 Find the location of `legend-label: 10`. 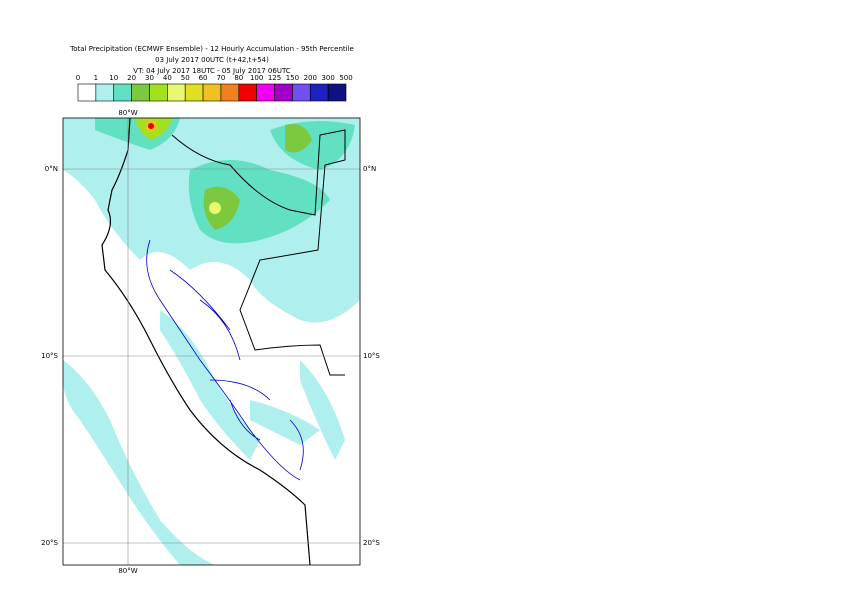

legend-label: 10 is located at coordinates (113, 78).